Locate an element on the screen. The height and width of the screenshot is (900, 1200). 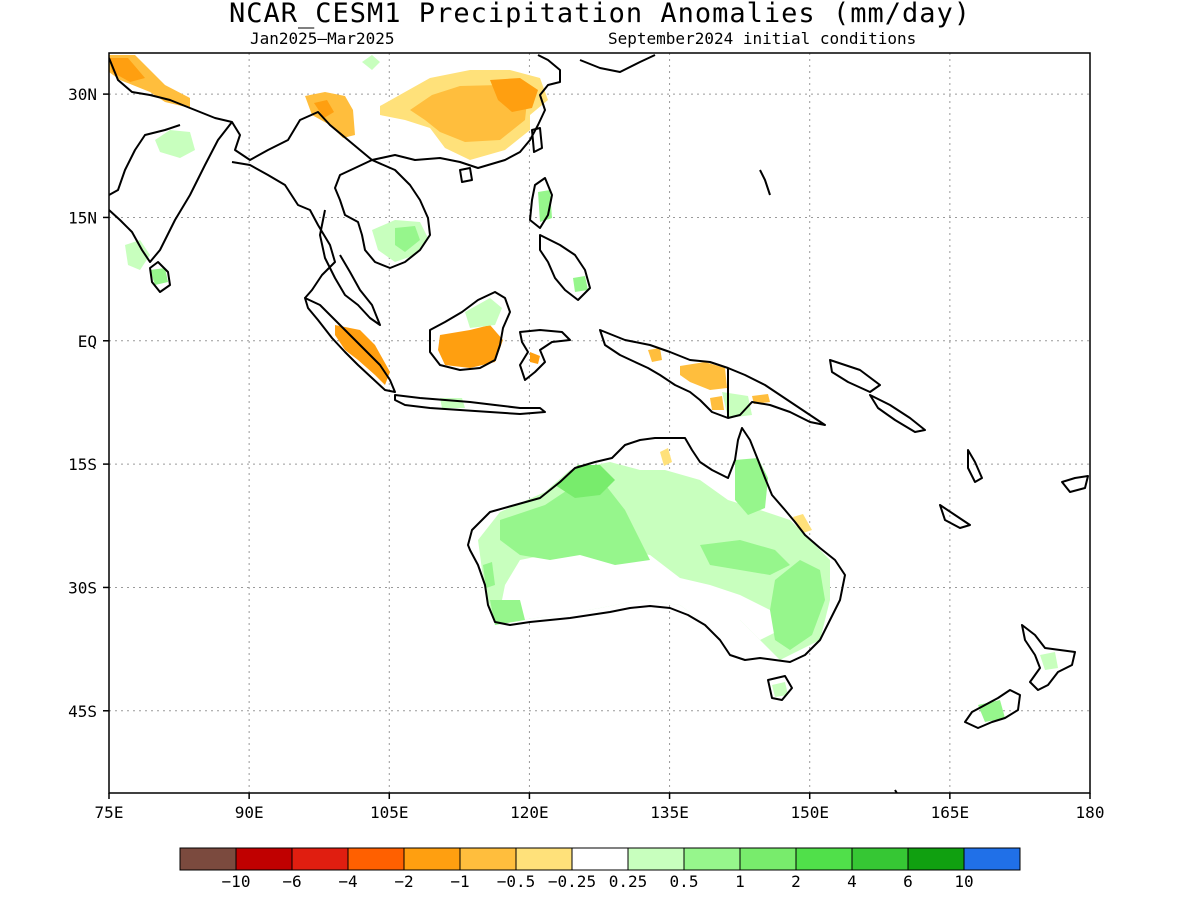
colorbar-label: −0.25 is located at coordinates (572, 881).